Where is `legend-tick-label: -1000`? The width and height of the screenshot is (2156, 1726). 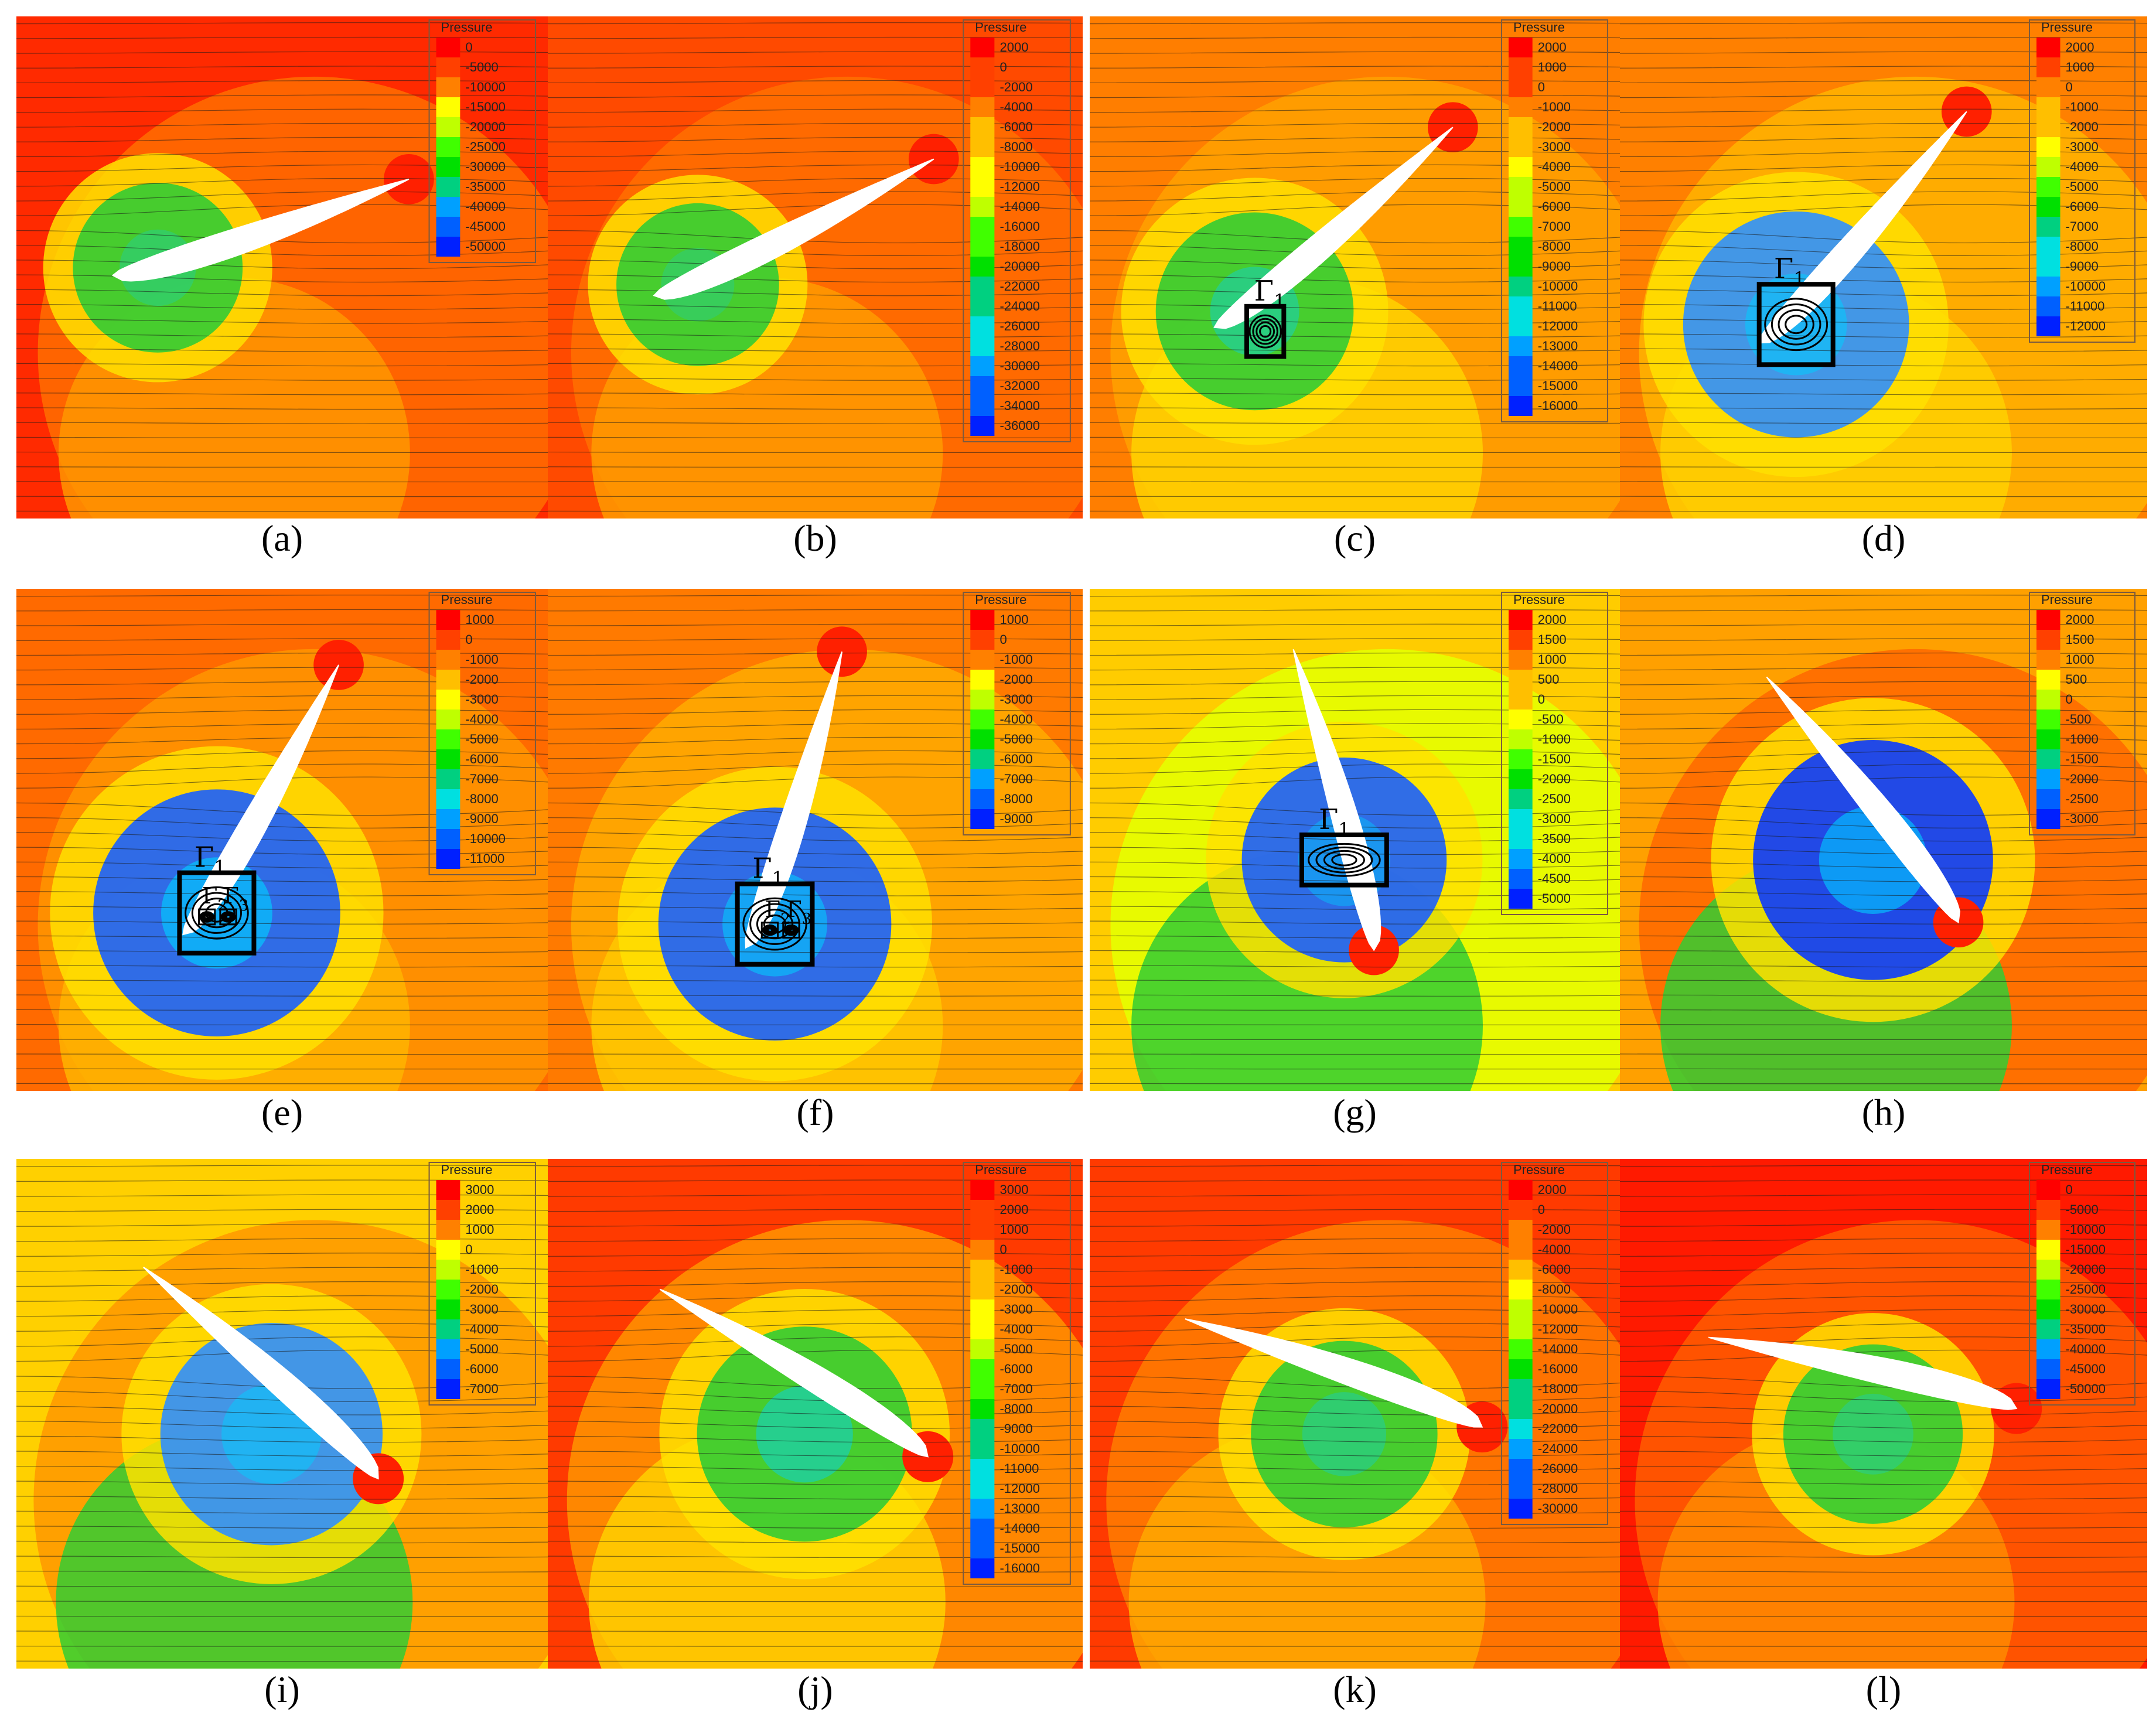
legend-tick-label: -1000 is located at coordinates (1554, 107).